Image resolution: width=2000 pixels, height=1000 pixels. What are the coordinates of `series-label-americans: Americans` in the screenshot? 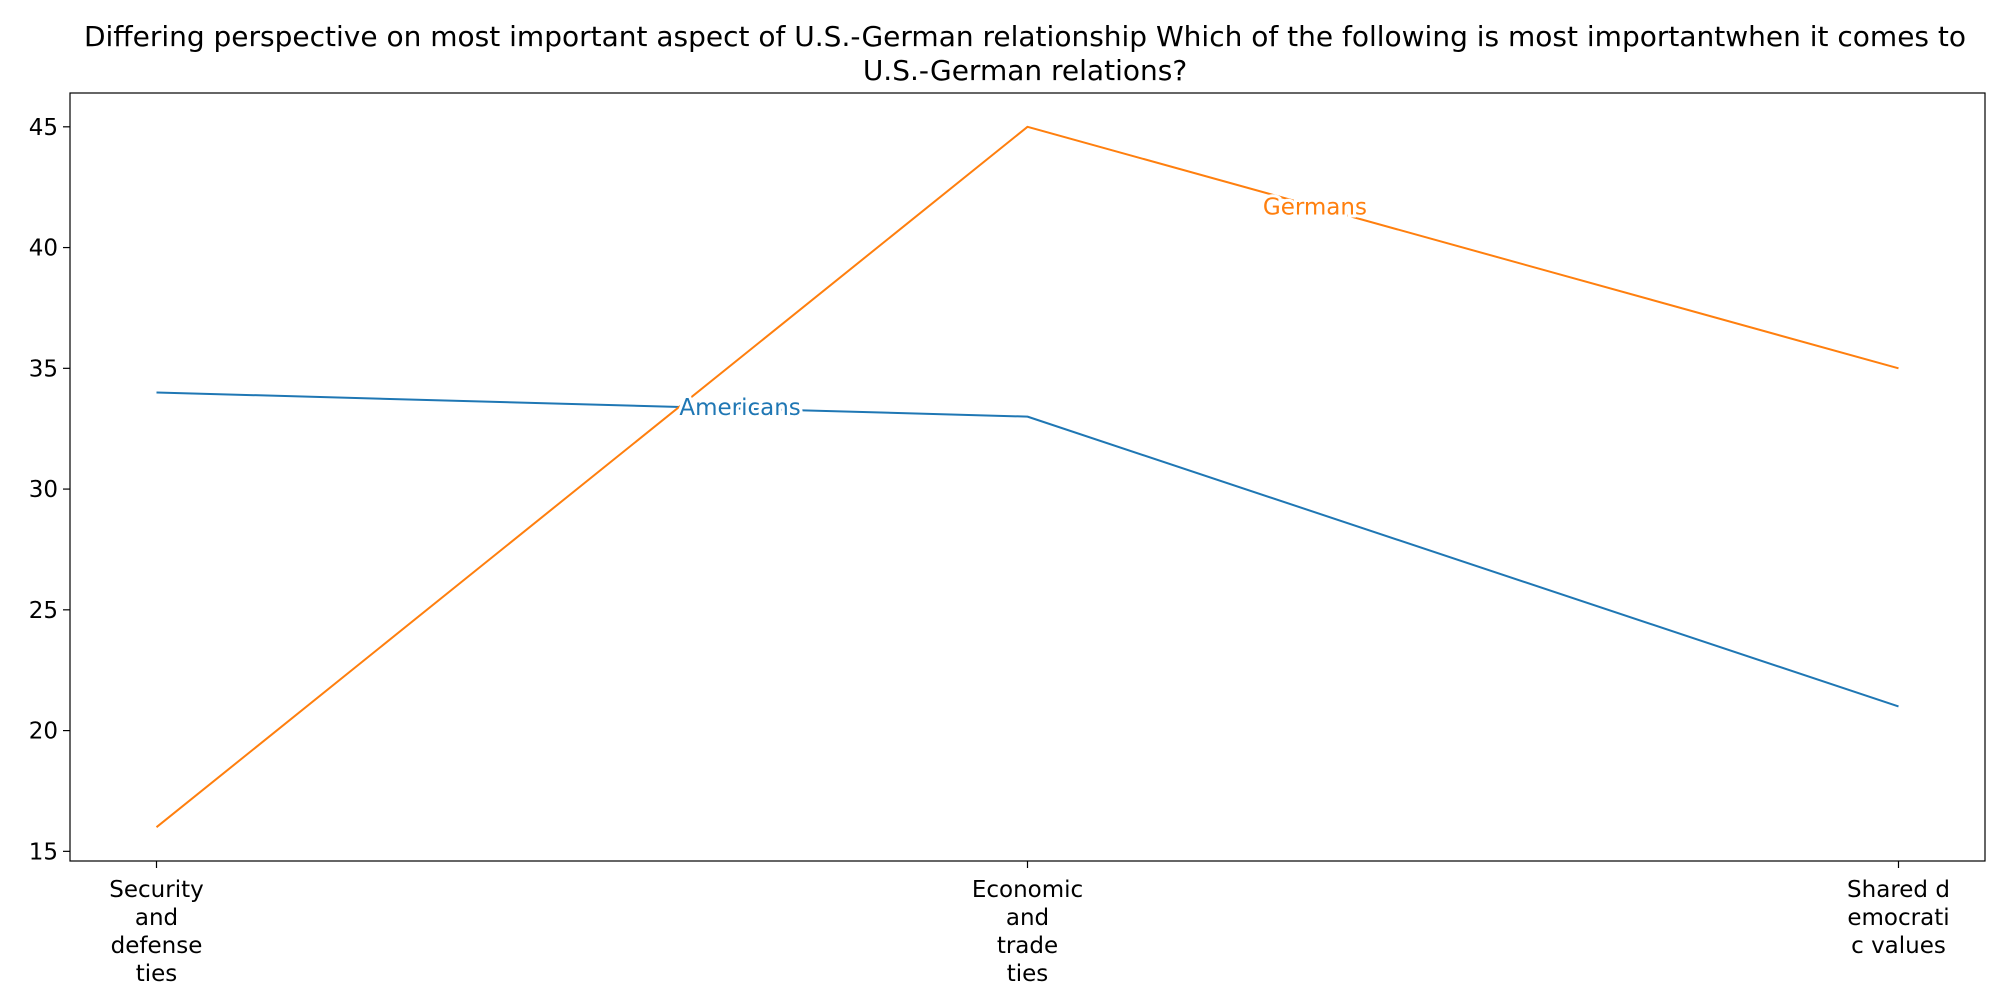 It's located at (739, 408).